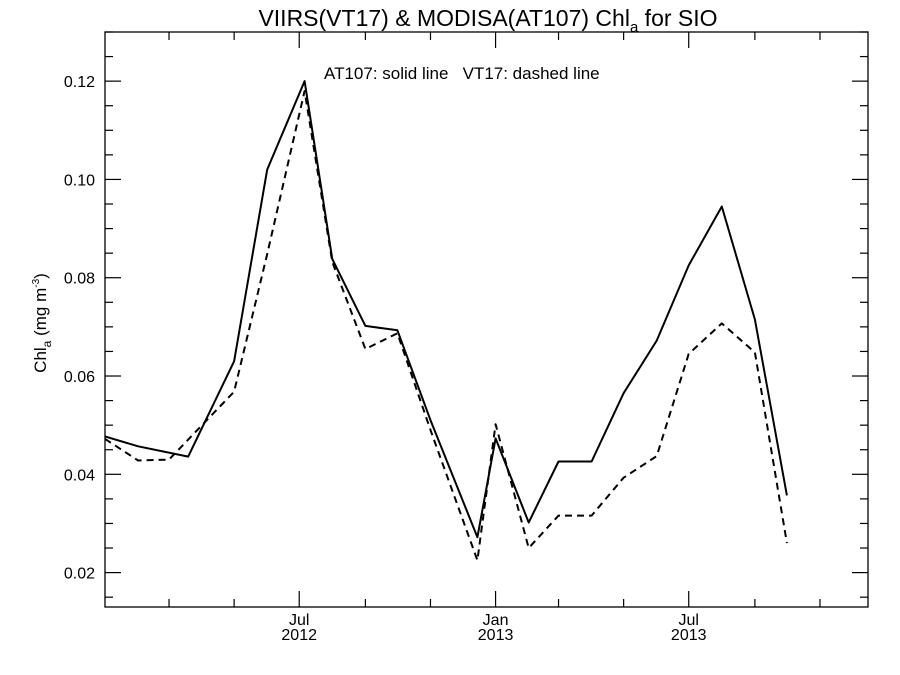 The width and height of the screenshot is (900, 675). I want to click on y-tick-label: 0.12, so click(79, 82).